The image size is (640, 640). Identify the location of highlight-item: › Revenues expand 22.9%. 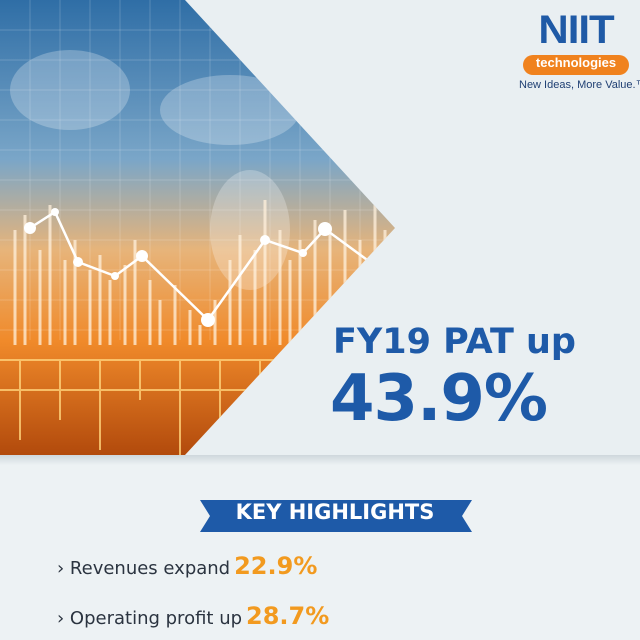
(187, 566).